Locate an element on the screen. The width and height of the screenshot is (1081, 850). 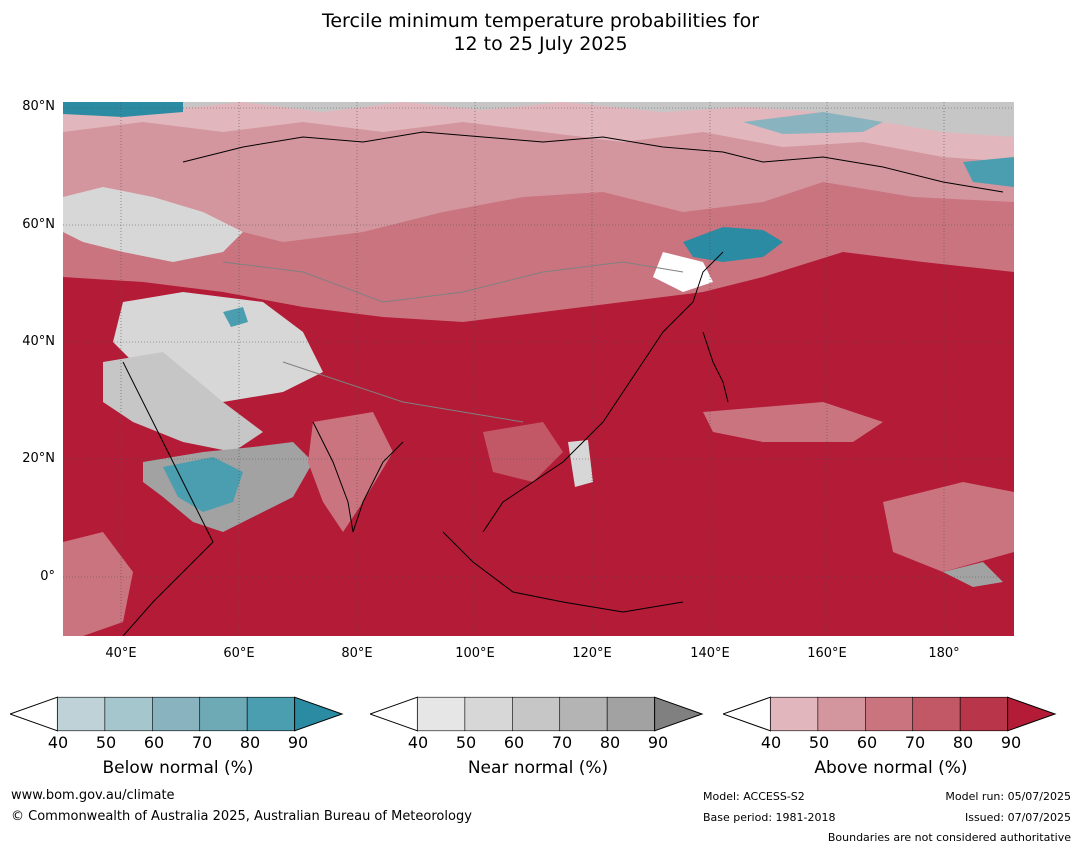
legend-label-near: Near normal (%) is located at coordinates (538, 768).